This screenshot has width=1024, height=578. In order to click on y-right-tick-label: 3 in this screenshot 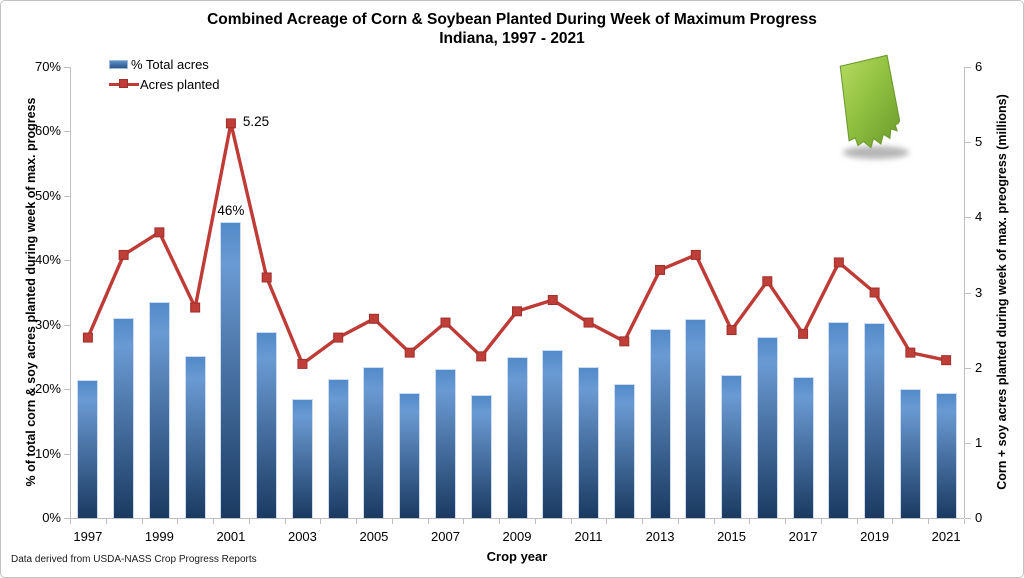, I will do `click(979, 292)`.